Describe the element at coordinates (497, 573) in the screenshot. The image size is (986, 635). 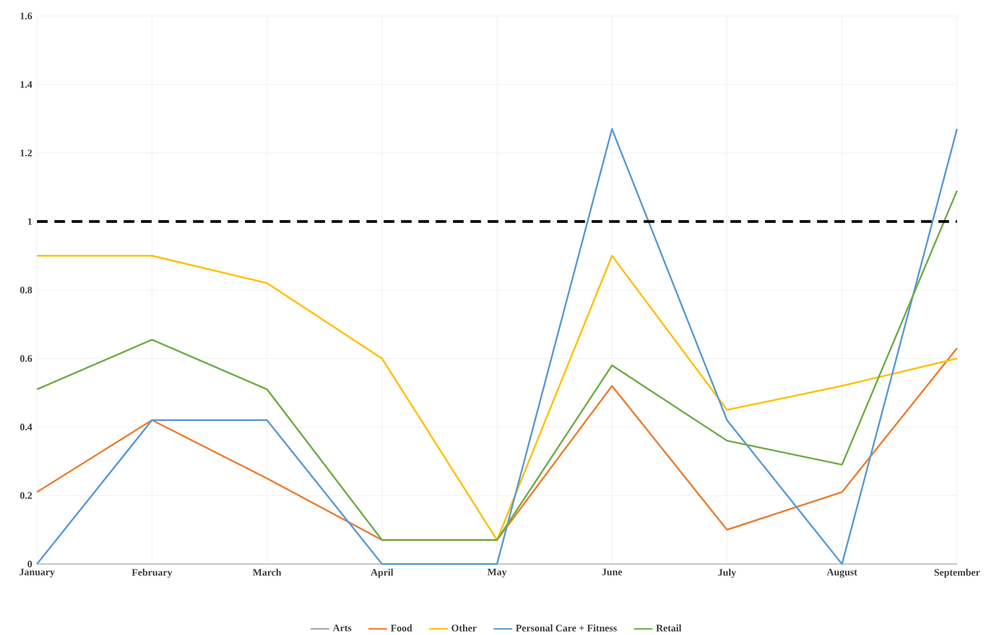
I see `x-tick-label: May` at that location.